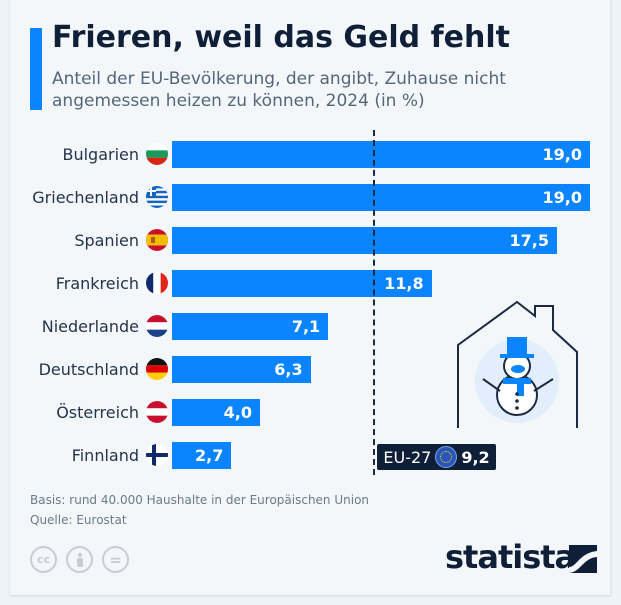 Image resolution: width=621 pixels, height=605 pixels. I want to click on bar: 7,1, so click(250, 326).